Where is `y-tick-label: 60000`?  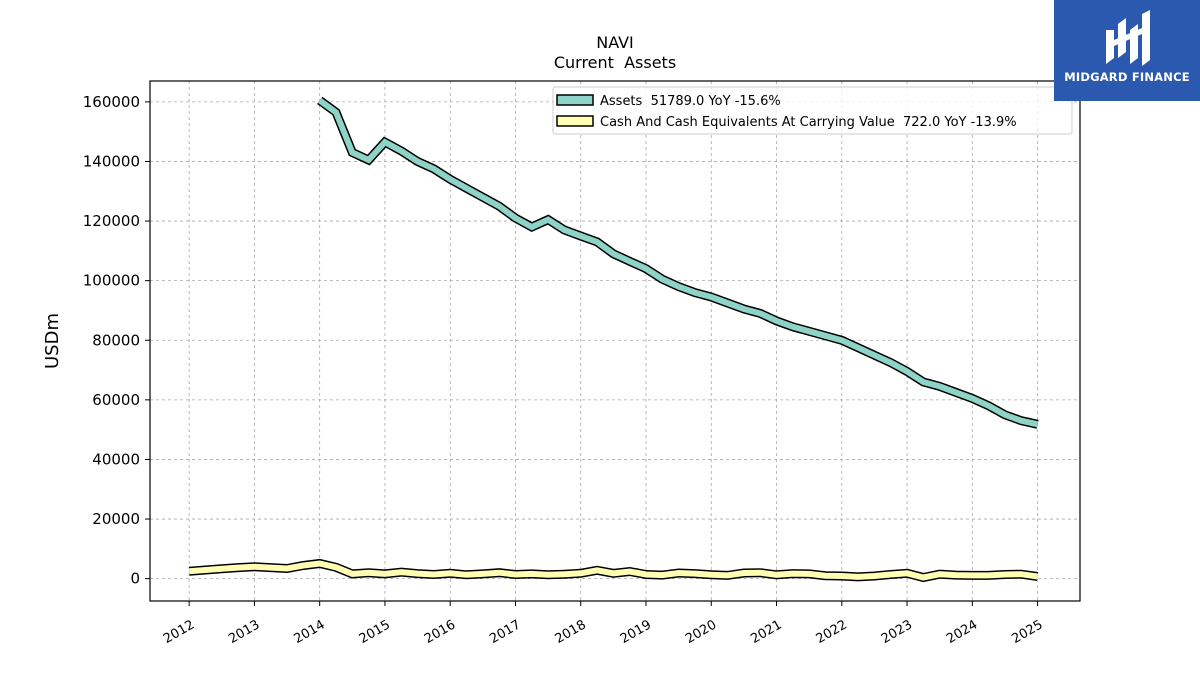
y-tick-label: 60000 is located at coordinates (116, 400).